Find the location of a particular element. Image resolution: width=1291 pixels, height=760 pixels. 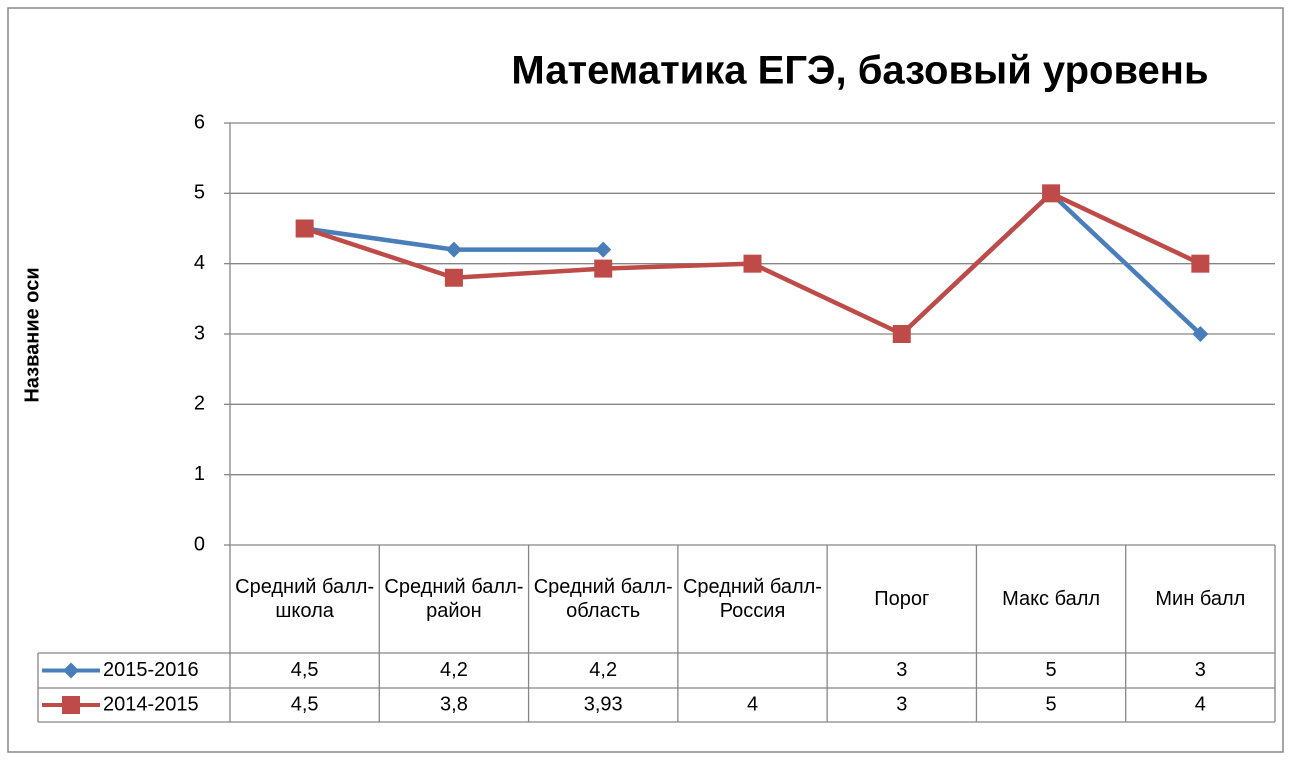

x-tick-label: Средний балл-район is located at coordinates (454, 599).